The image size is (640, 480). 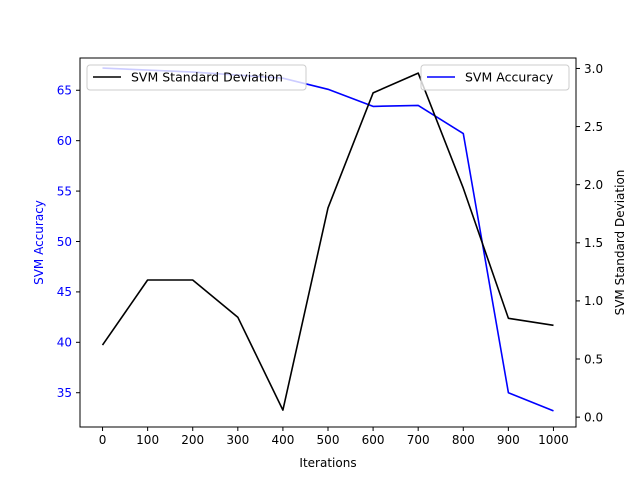 I want to click on y-axis-left-label: SVM Accuracy, so click(x=39, y=242).